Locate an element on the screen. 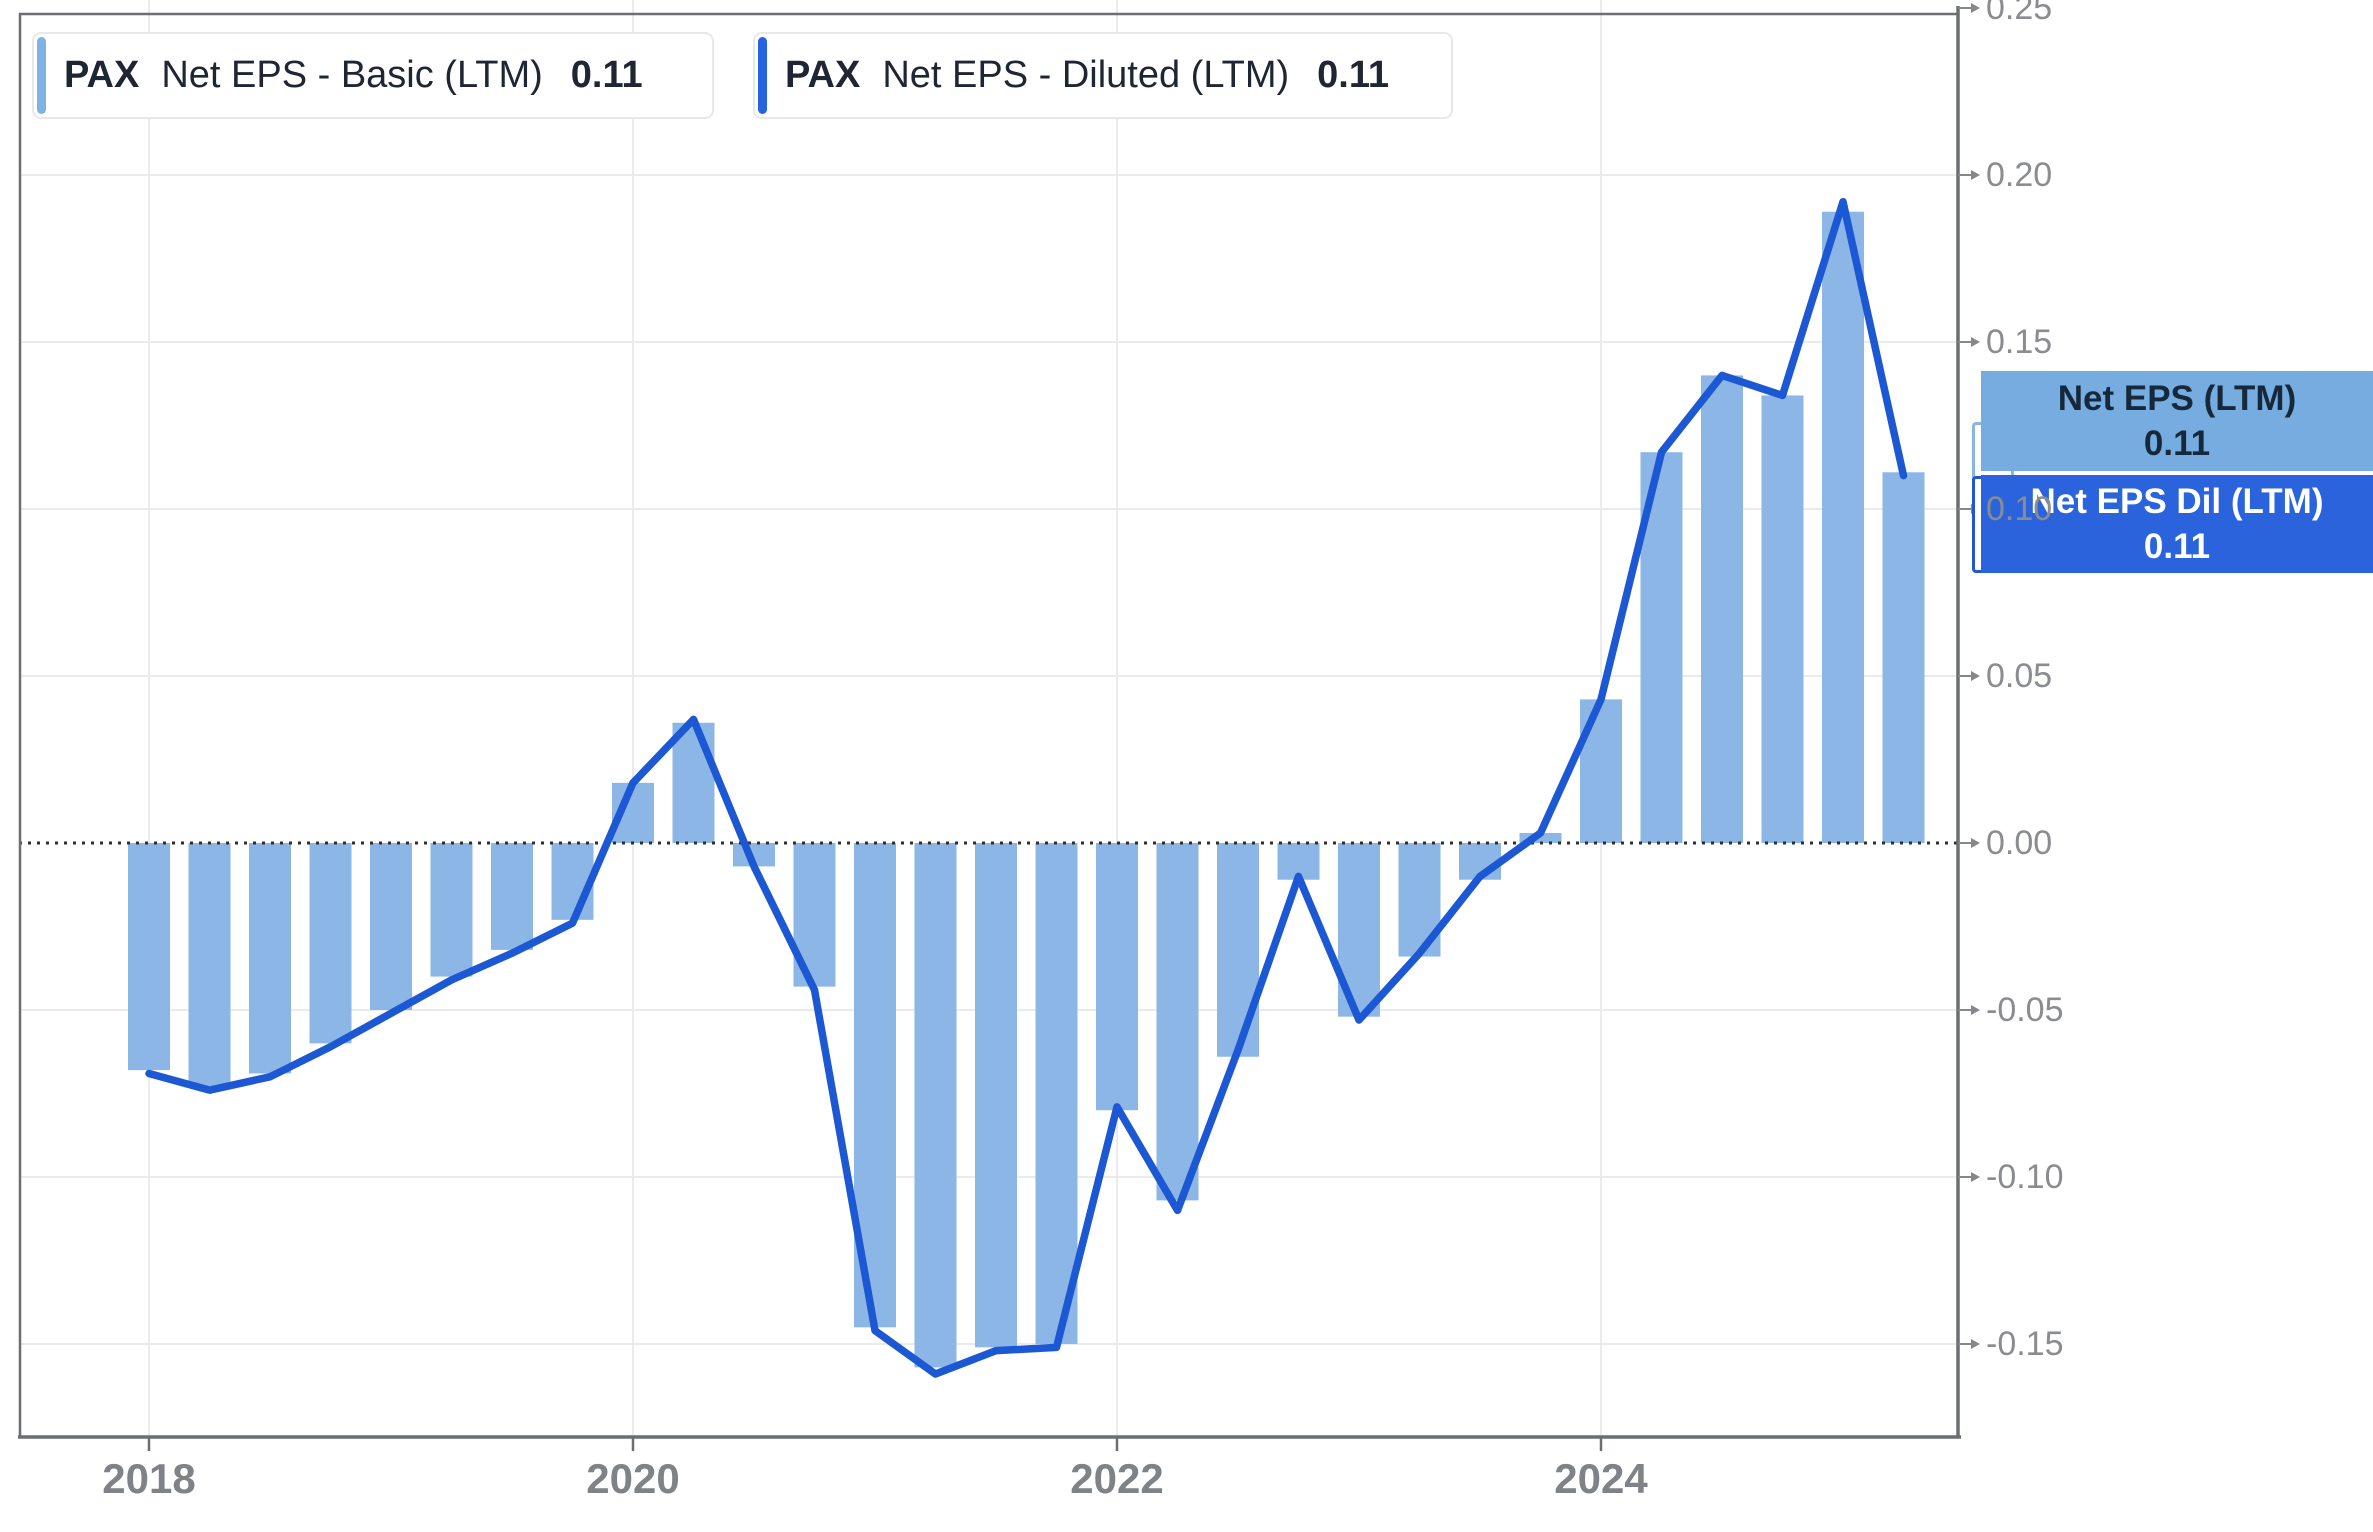 The height and width of the screenshot is (1532, 2373). y-axis-label: 0.25 is located at coordinates (2019, 13).